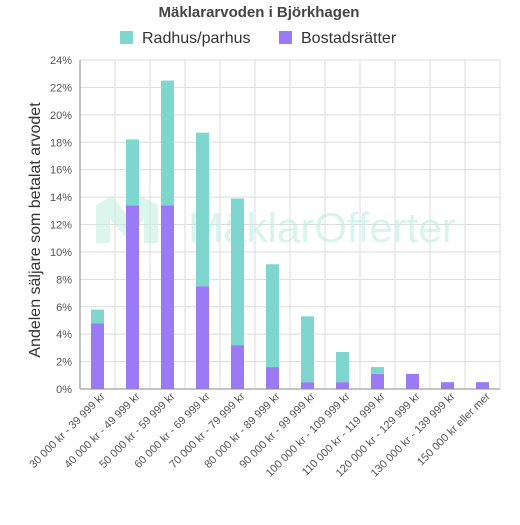 This screenshot has width=520, height=525. I want to click on legend-label: Bostadsrätter, so click(349, 38).